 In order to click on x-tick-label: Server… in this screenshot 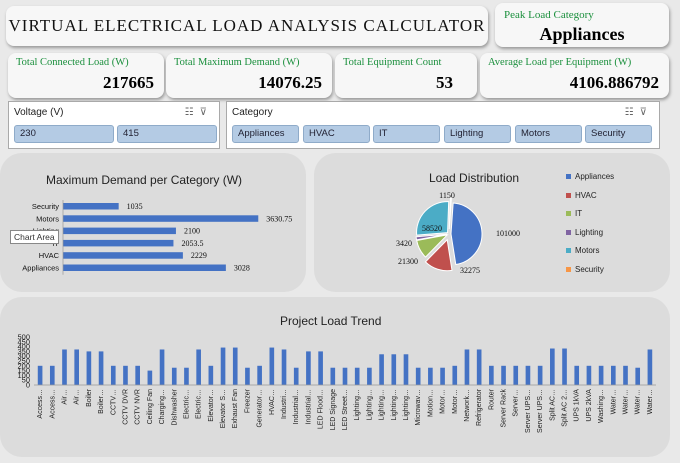, I will do `click(516, 403)`.